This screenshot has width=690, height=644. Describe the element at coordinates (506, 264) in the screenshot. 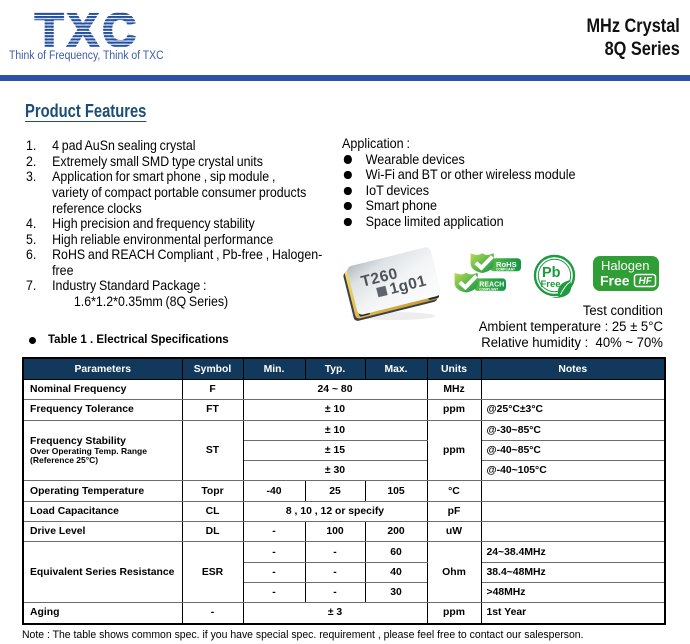

I see `svg-text: RoHS` at that location.